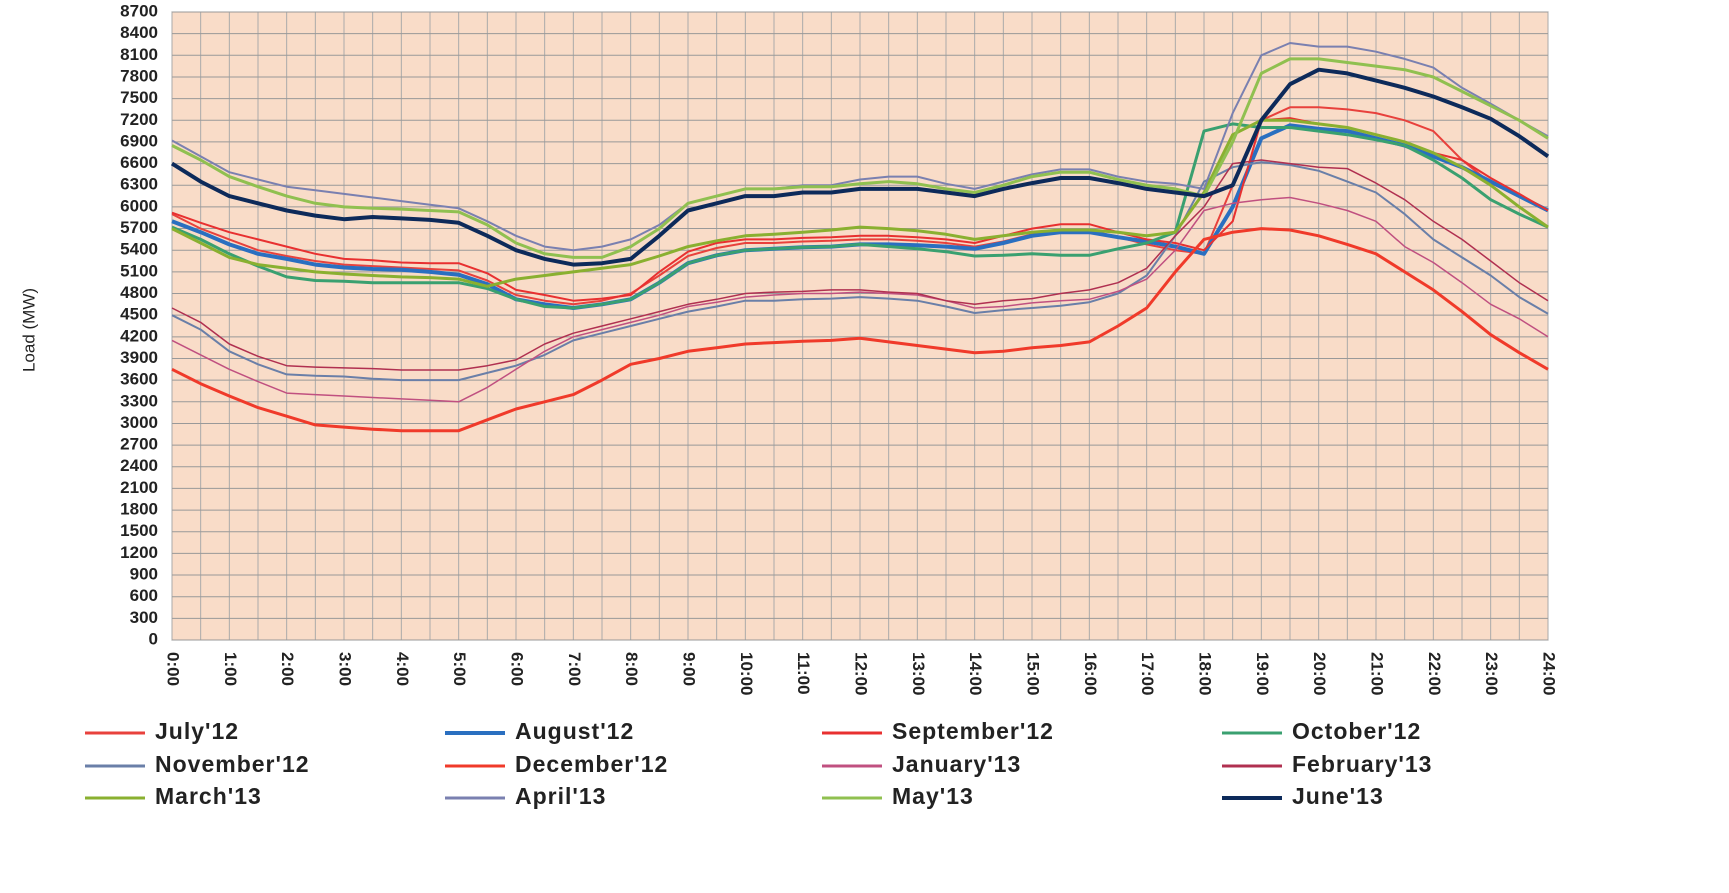 The width and height of the screenshot is (1729, 893). Describe the element at coordinates (139, 422) in the screenshot. I see `y-tick-label: 3000` at that location.